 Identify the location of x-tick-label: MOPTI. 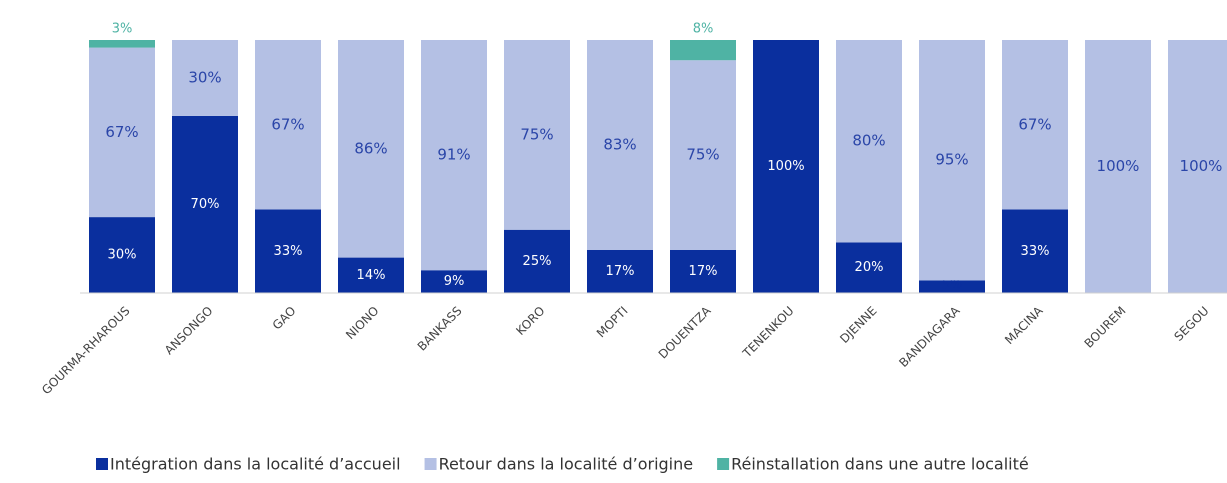
(612, 322).